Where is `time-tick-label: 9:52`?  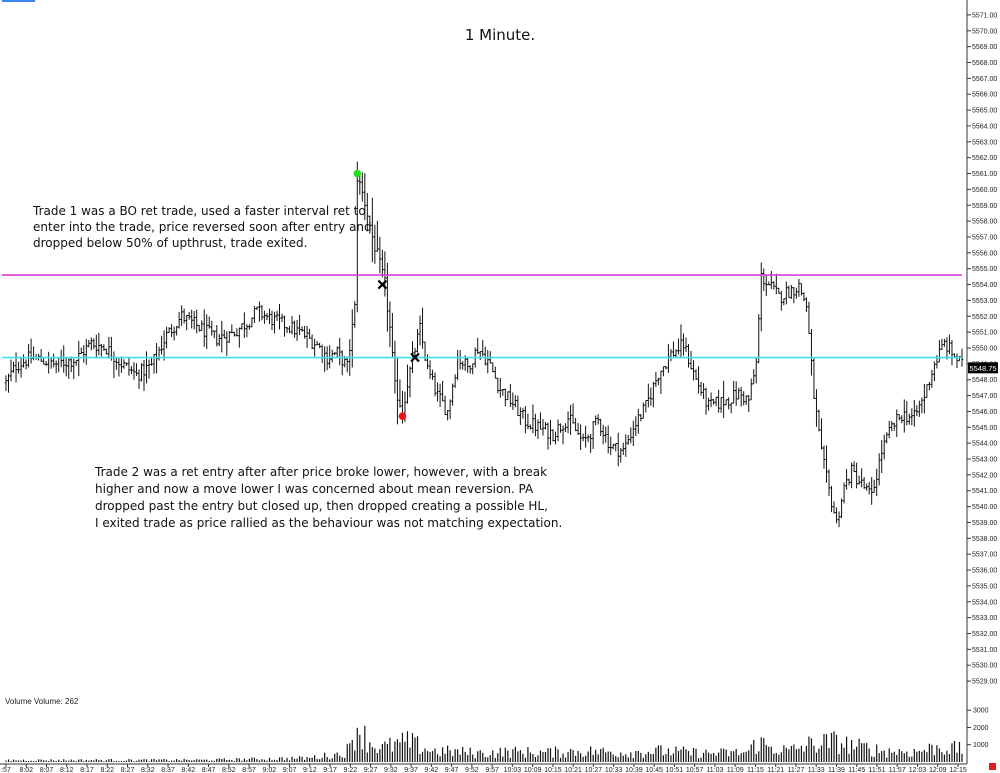
time-tick-label: 9:52 is located at coordinates (472, 770).